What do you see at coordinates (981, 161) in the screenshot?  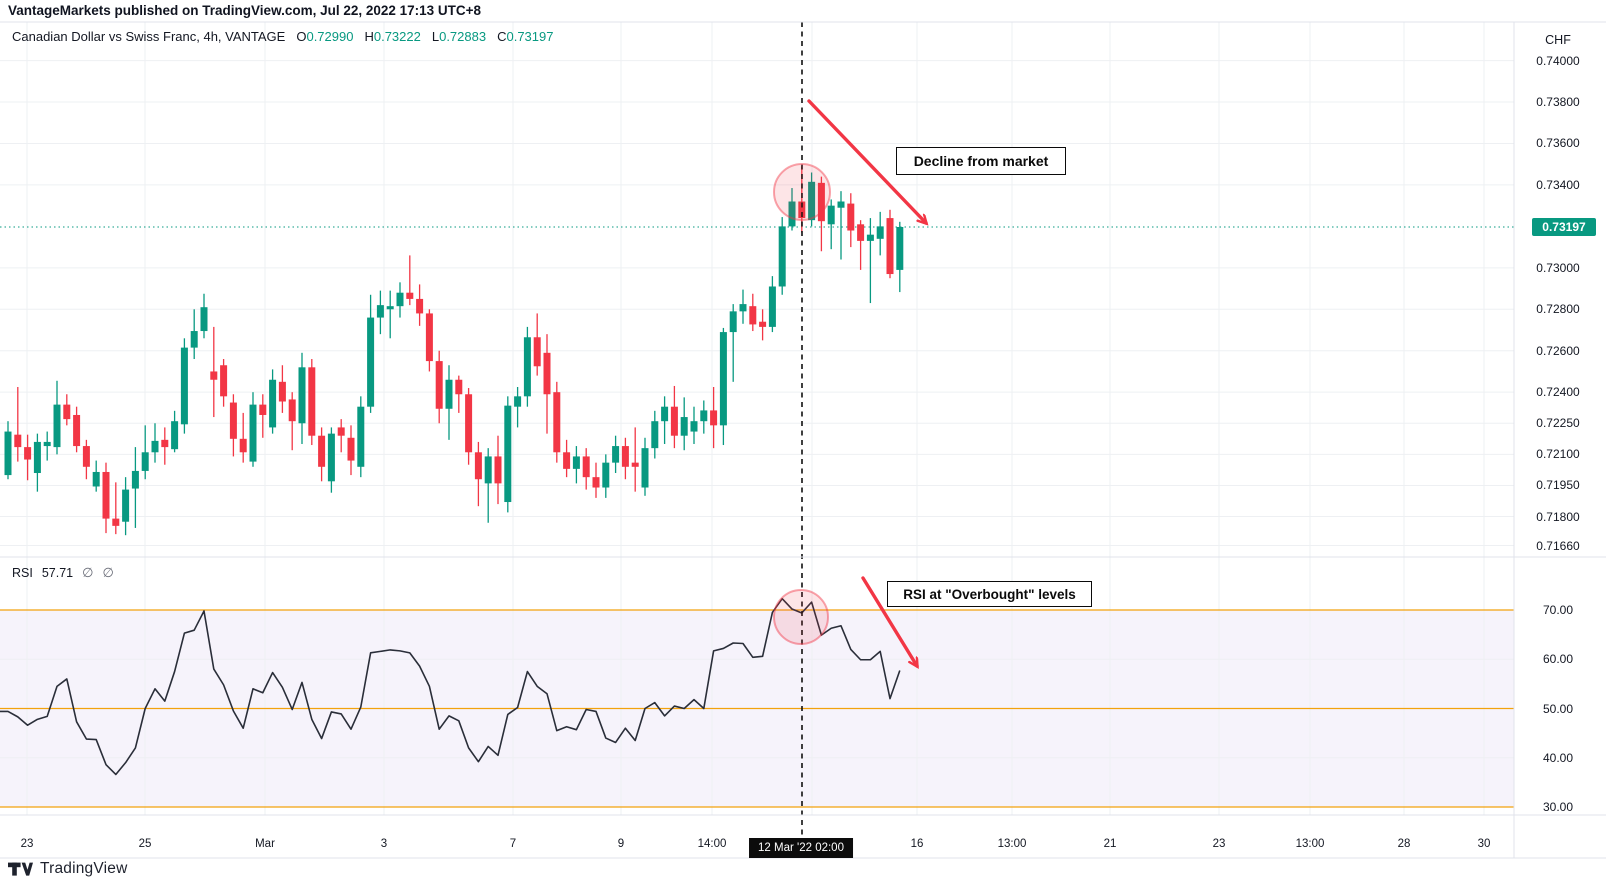 I see `decline-annotation-box: Decline from market` at bounding box center [981, 161].